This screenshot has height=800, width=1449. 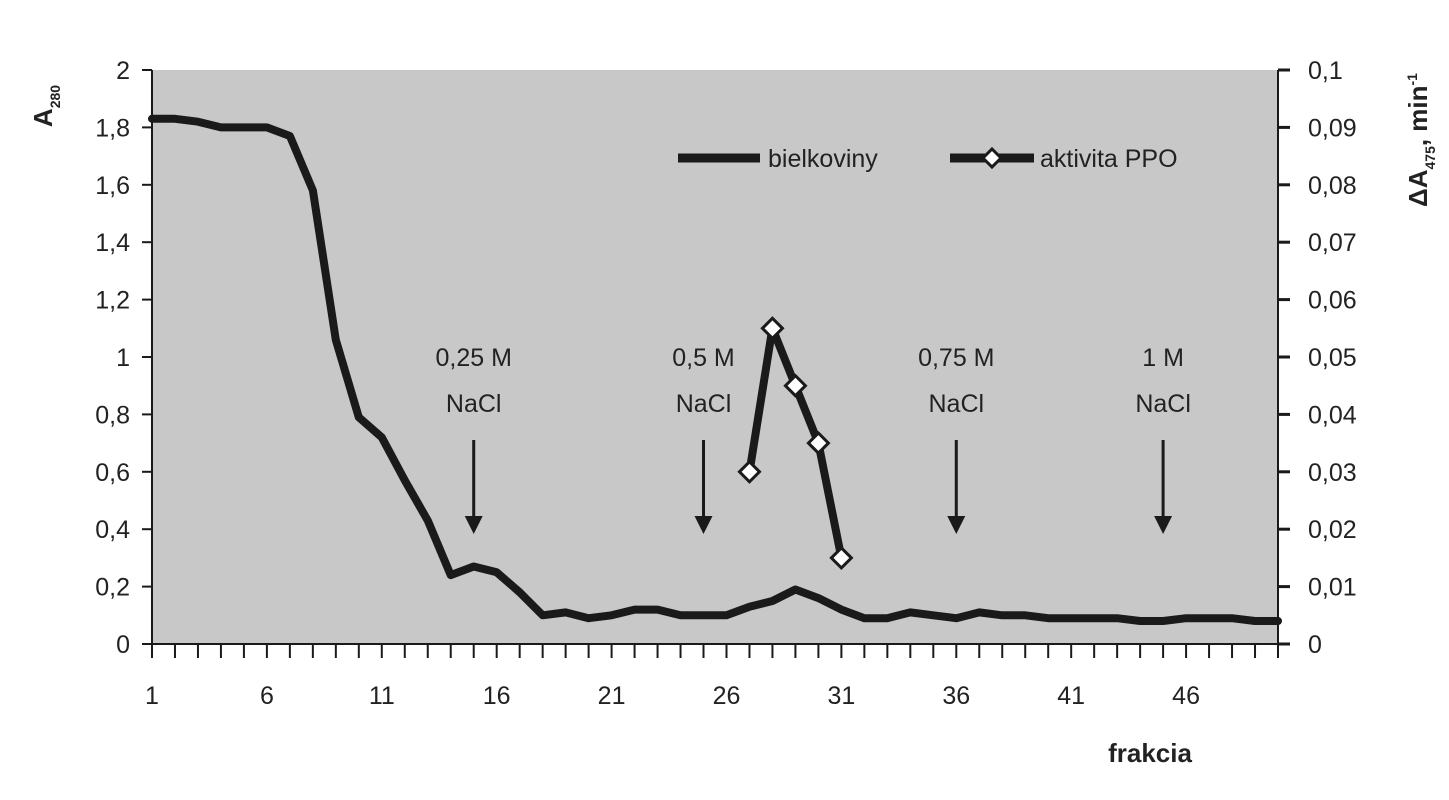 I want to click on y-tick-label: 1,4, so click(x=112, y=243).